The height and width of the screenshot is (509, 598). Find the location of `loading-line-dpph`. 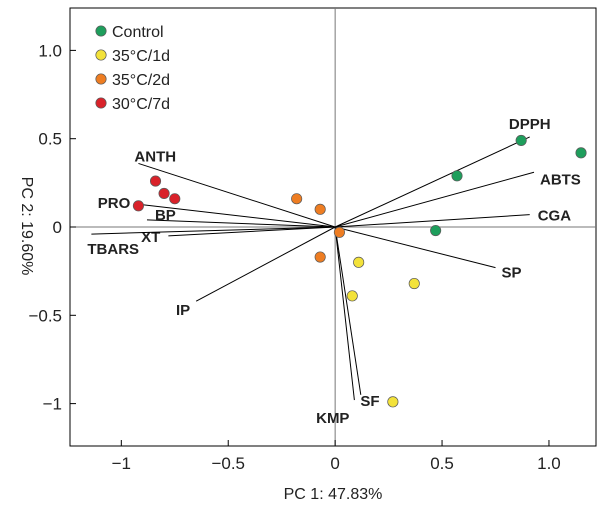

loading-line-dpph is located at coordinates (432, 182).